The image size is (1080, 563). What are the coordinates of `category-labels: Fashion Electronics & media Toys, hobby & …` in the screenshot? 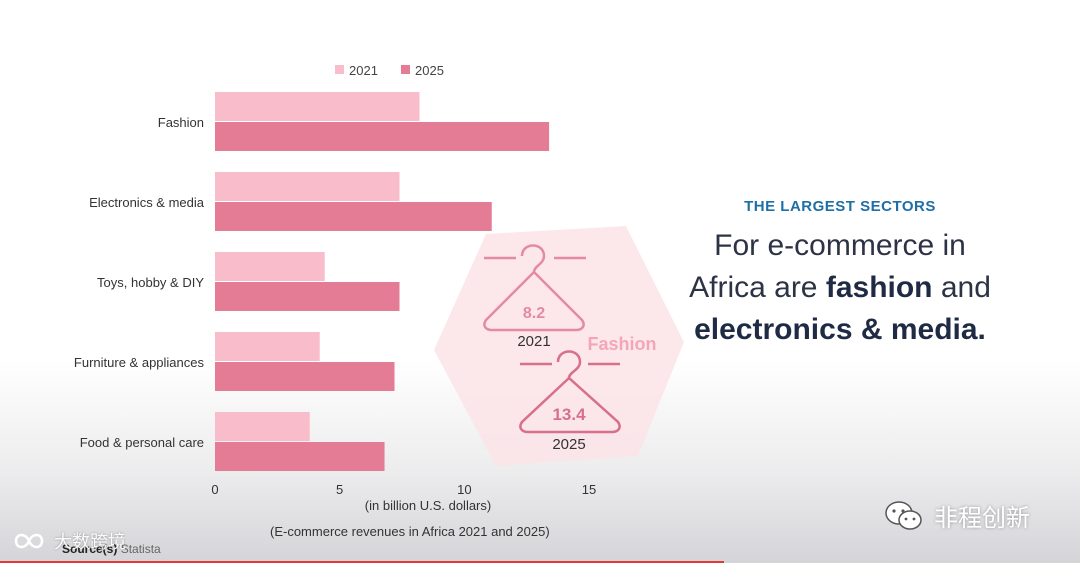 It's located at (139, 282).